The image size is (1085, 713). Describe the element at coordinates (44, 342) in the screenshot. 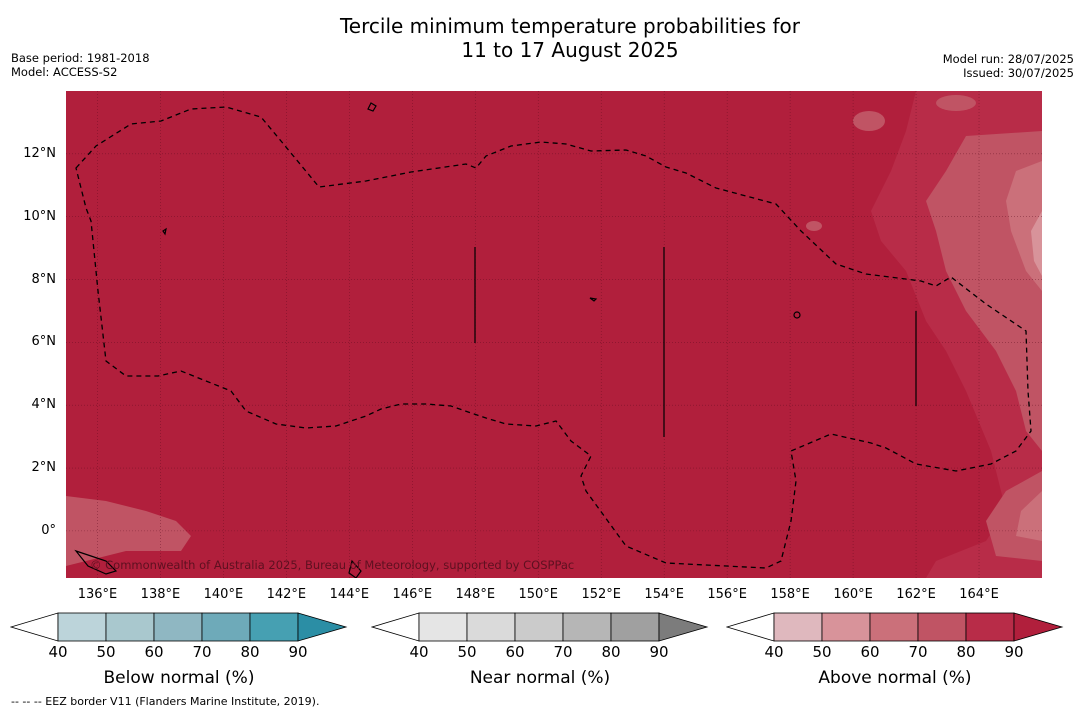

I see `latitude-tick-label: 6°N` at that location.